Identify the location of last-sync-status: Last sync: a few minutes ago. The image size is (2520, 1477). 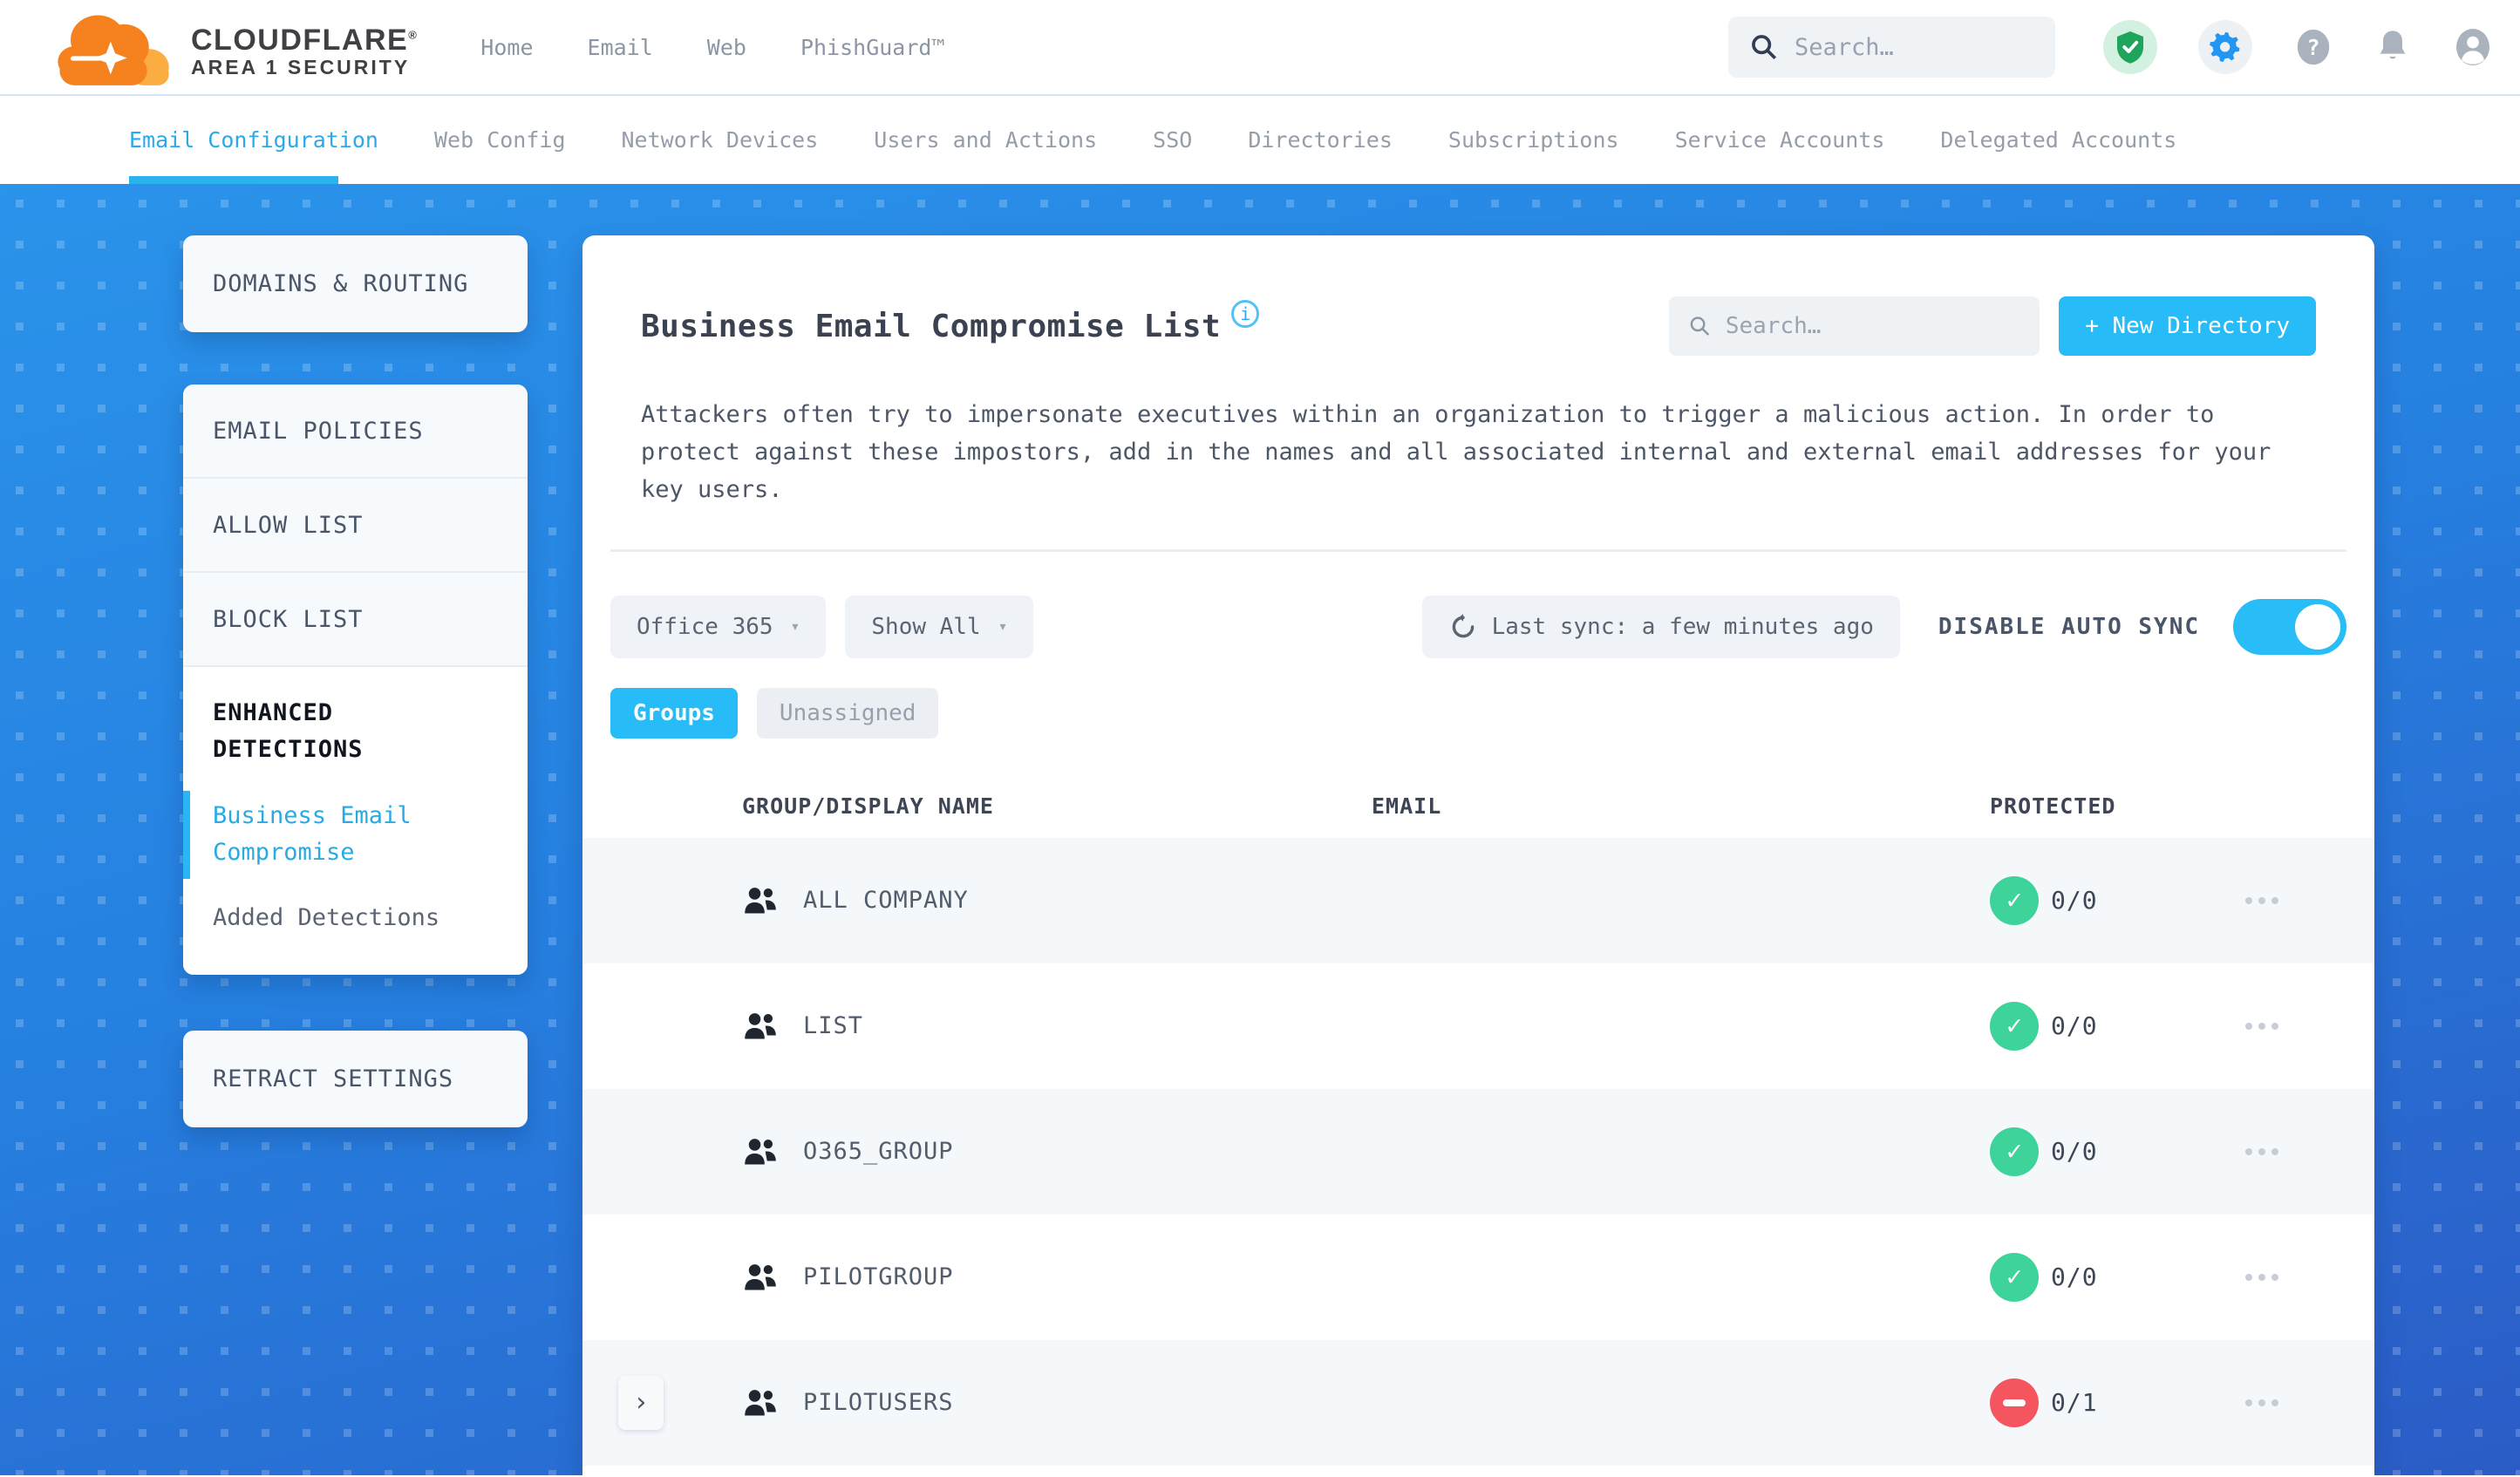
(1660, 626).